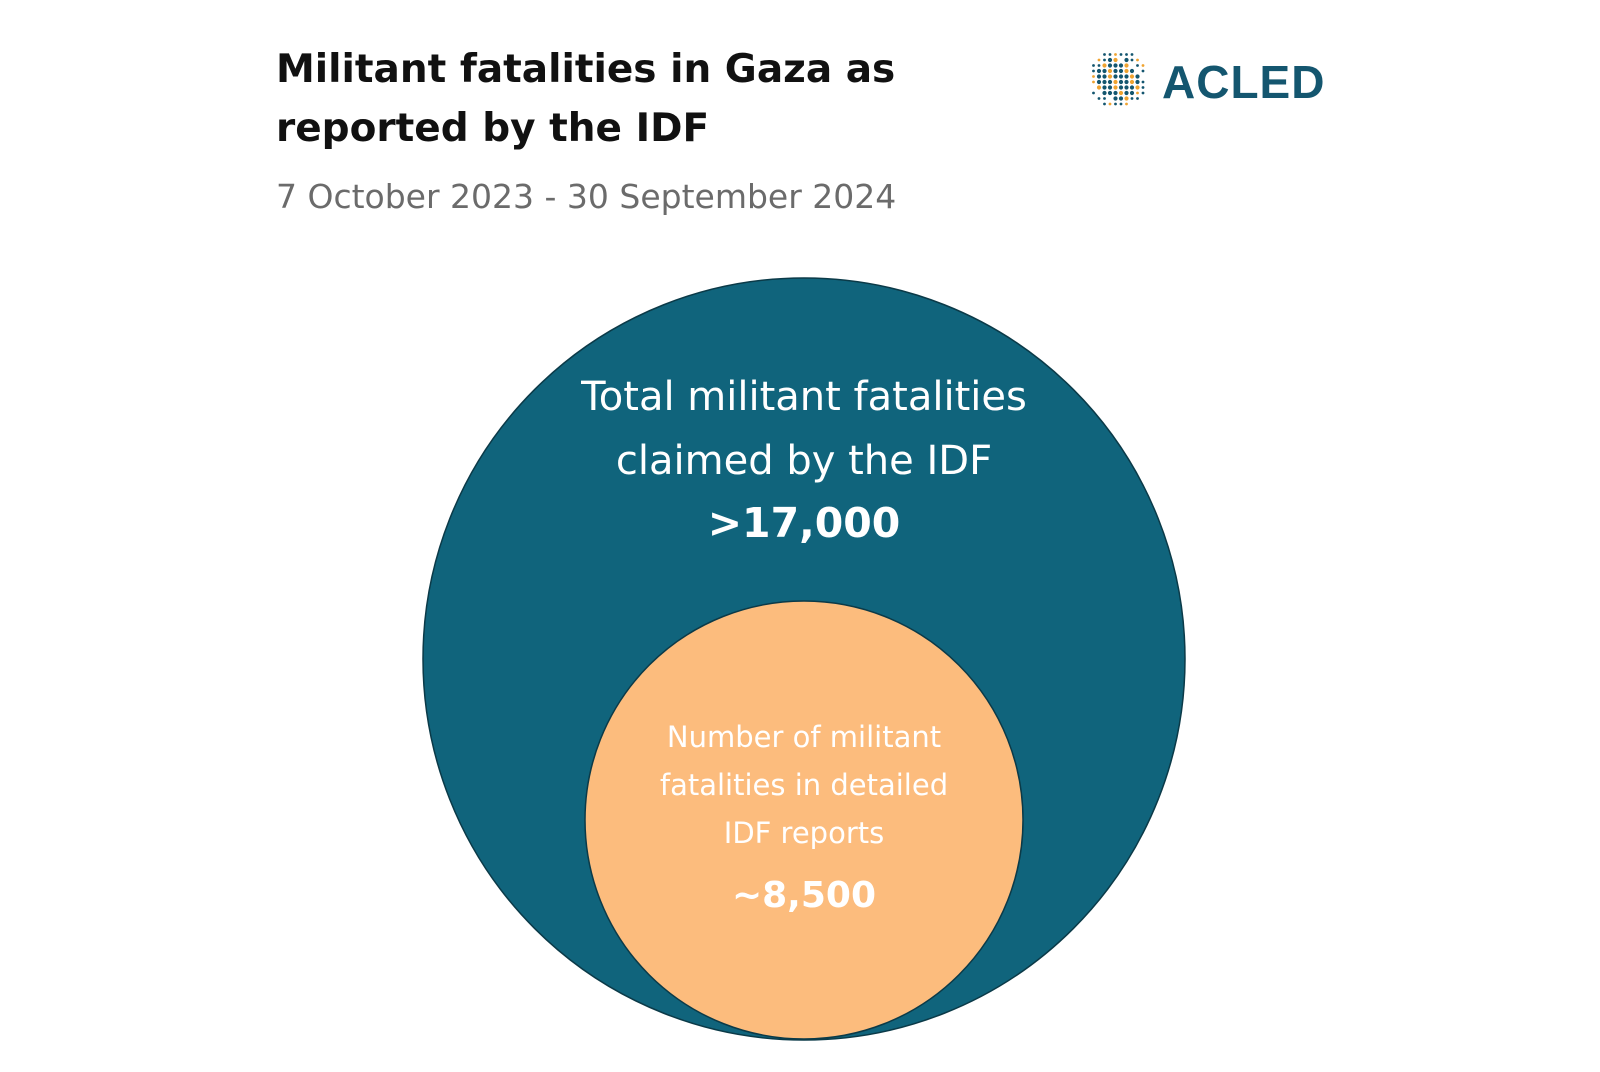 The image size is (1600, 1072). Describe the element at coordinates (804, 785) in the screenshot. I see `inner-circle-label-line-2: fatalities in detailed` at that location.